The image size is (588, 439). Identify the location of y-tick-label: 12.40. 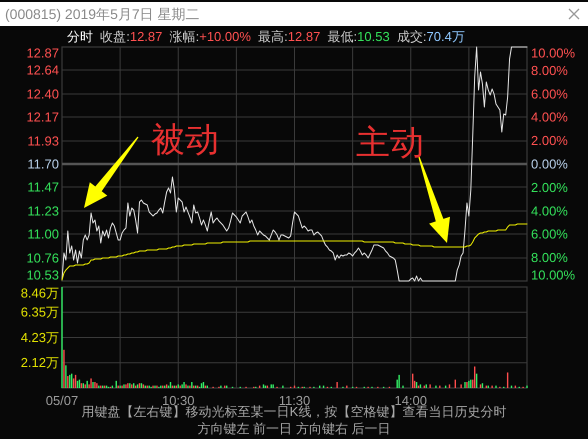
(42, 94).